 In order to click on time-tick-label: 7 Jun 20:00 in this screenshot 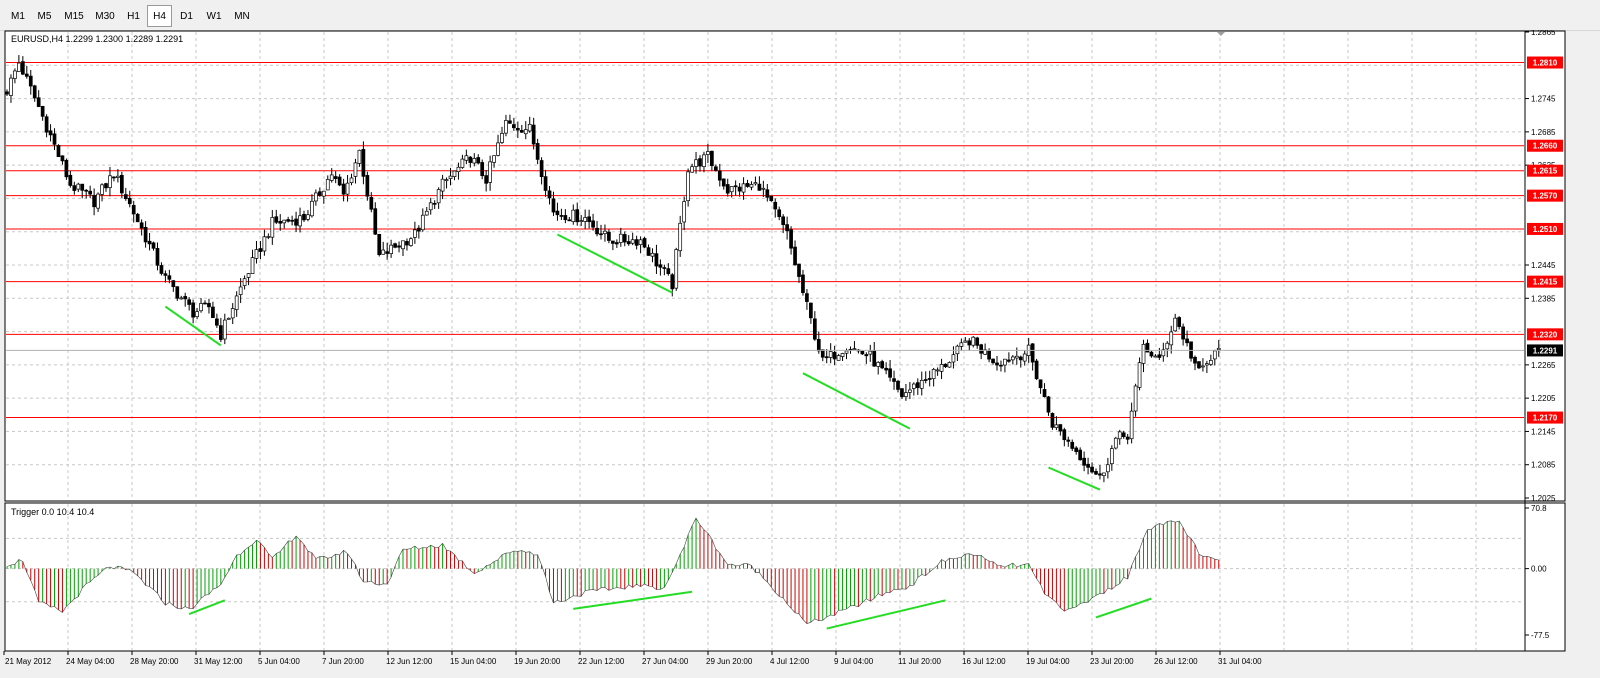, I will do `click(343, 661)`.